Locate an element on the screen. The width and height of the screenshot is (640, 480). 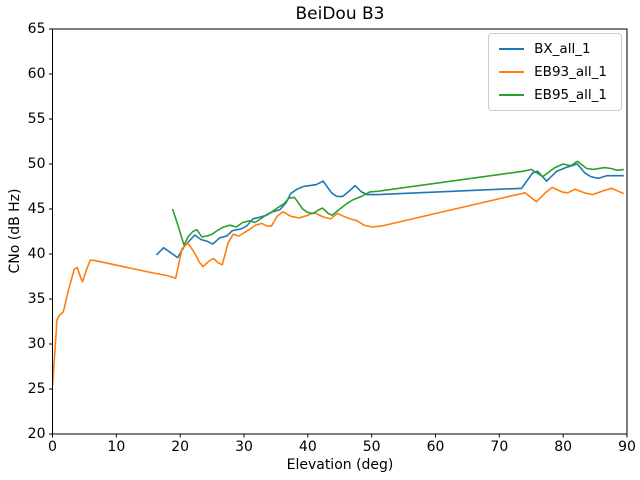
x-tick-label: 90 is located at coordinates (627, 447).